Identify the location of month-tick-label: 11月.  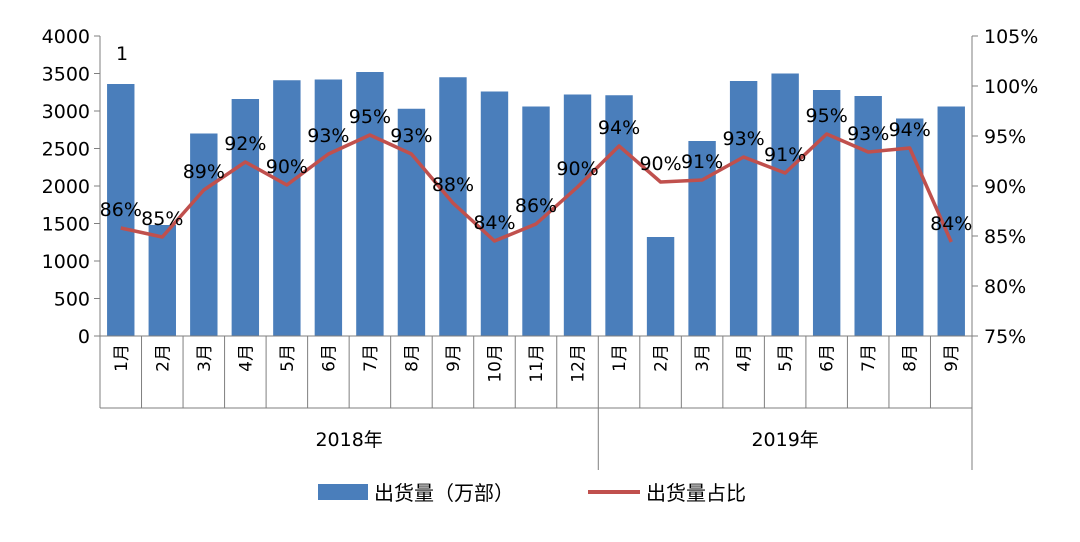
(537, 363).